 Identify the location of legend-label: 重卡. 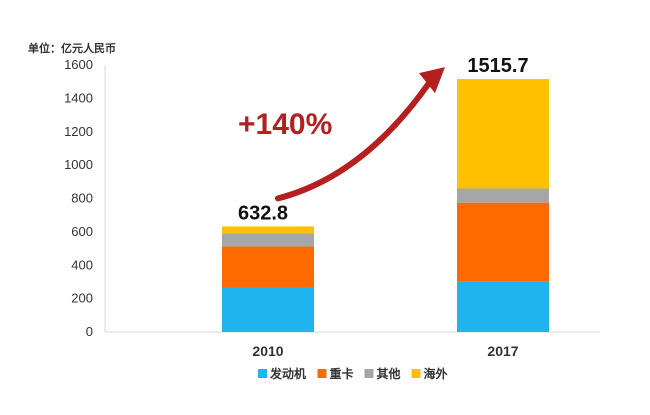
(342, 373).